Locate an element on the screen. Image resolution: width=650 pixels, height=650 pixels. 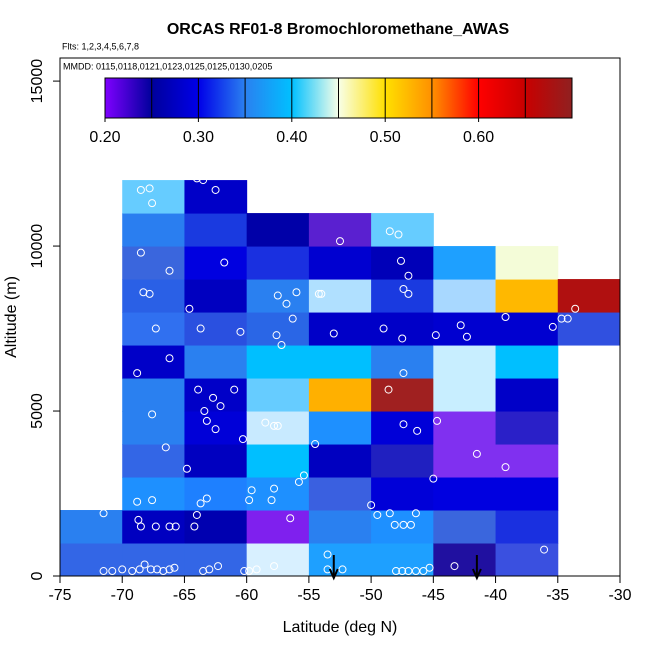
colorbar-tick-label: 0.30 is located at coordinates (198, 137).